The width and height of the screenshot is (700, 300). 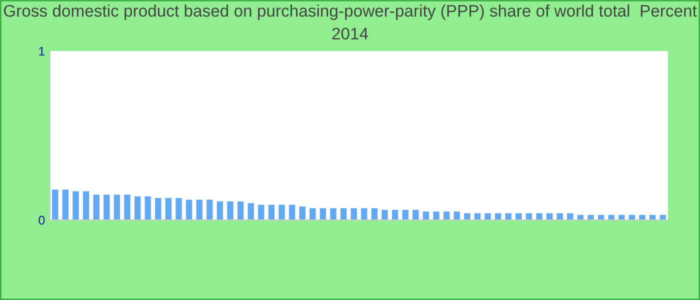 What do you see at coordinates (42, 51) in the screenshot?
I see `y-tick-label: 1` at bounding box center [42, 51].